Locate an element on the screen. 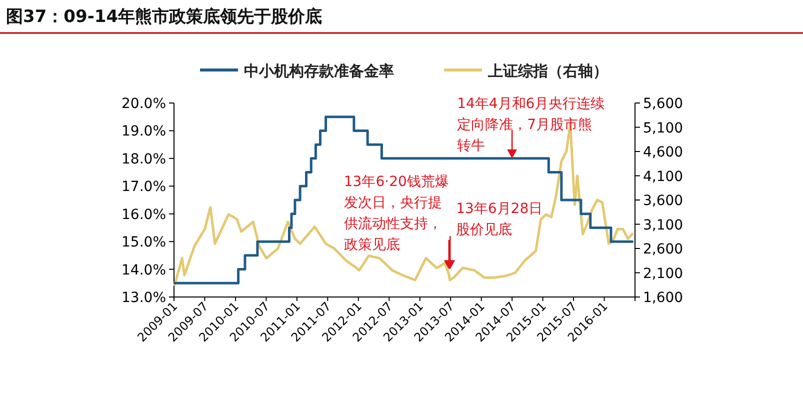 The height and width of the screenshot is (397, 803). annotation: 13年6月28日股价见底 is located at coordinates (499, 219).